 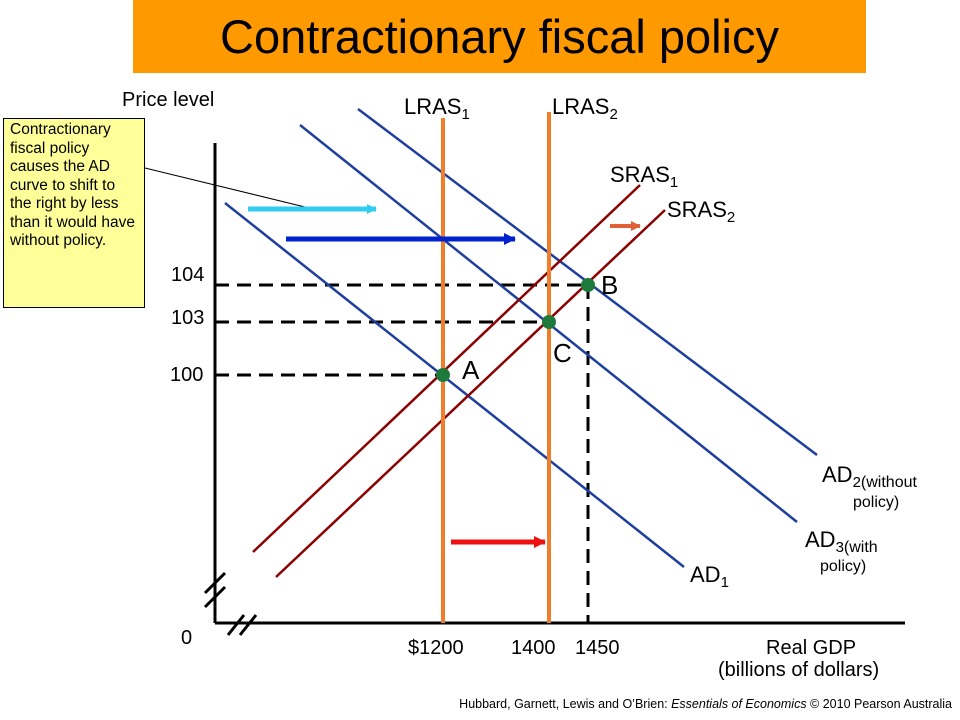 I want to click on lras1-label: LRAS1, so click(x=437, y=108).